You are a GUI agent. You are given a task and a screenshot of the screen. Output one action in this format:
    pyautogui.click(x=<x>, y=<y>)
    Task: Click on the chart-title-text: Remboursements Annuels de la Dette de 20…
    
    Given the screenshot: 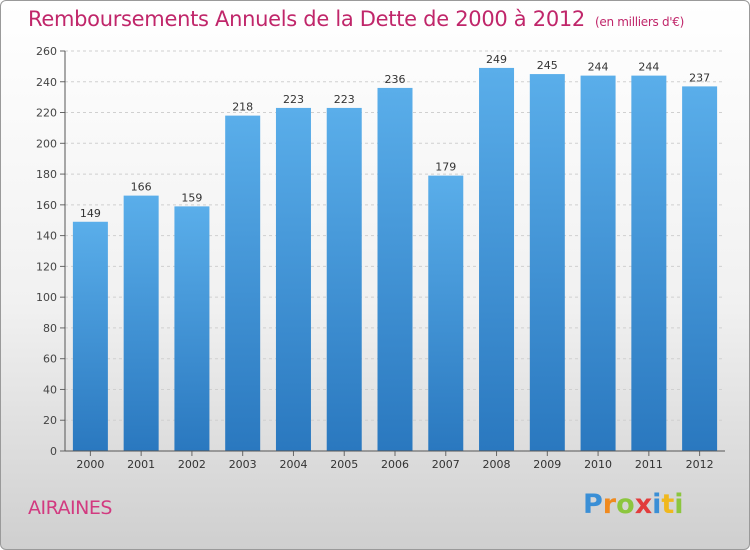 What is the action you would take?
    pyautogui.click(x=306, y=19)
    